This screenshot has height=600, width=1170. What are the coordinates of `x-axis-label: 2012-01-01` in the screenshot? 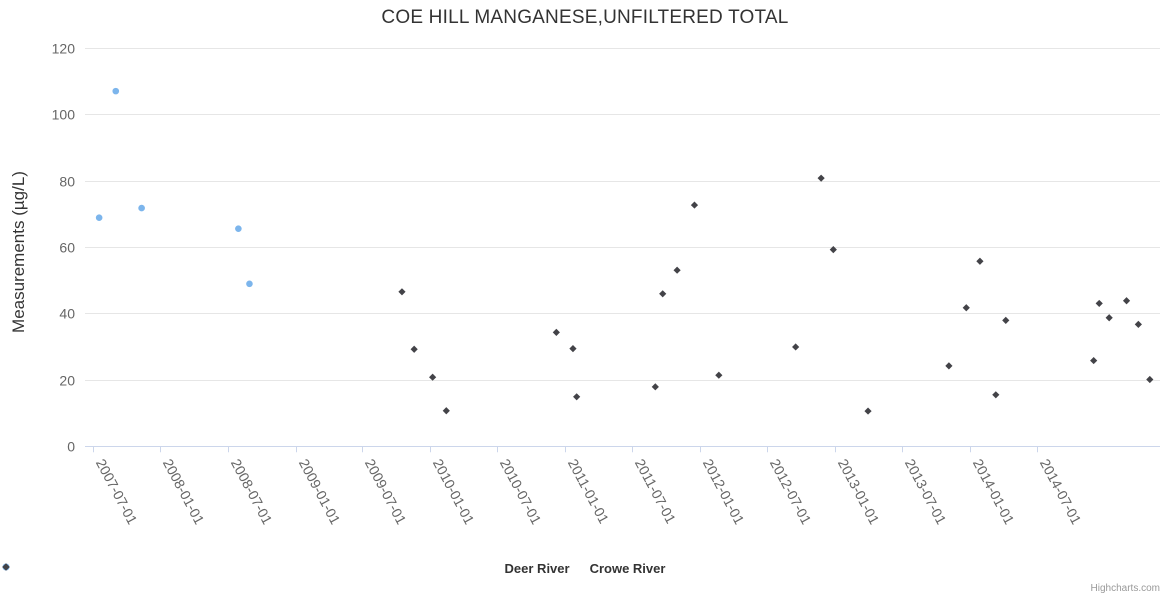 It's located at (724, 491).